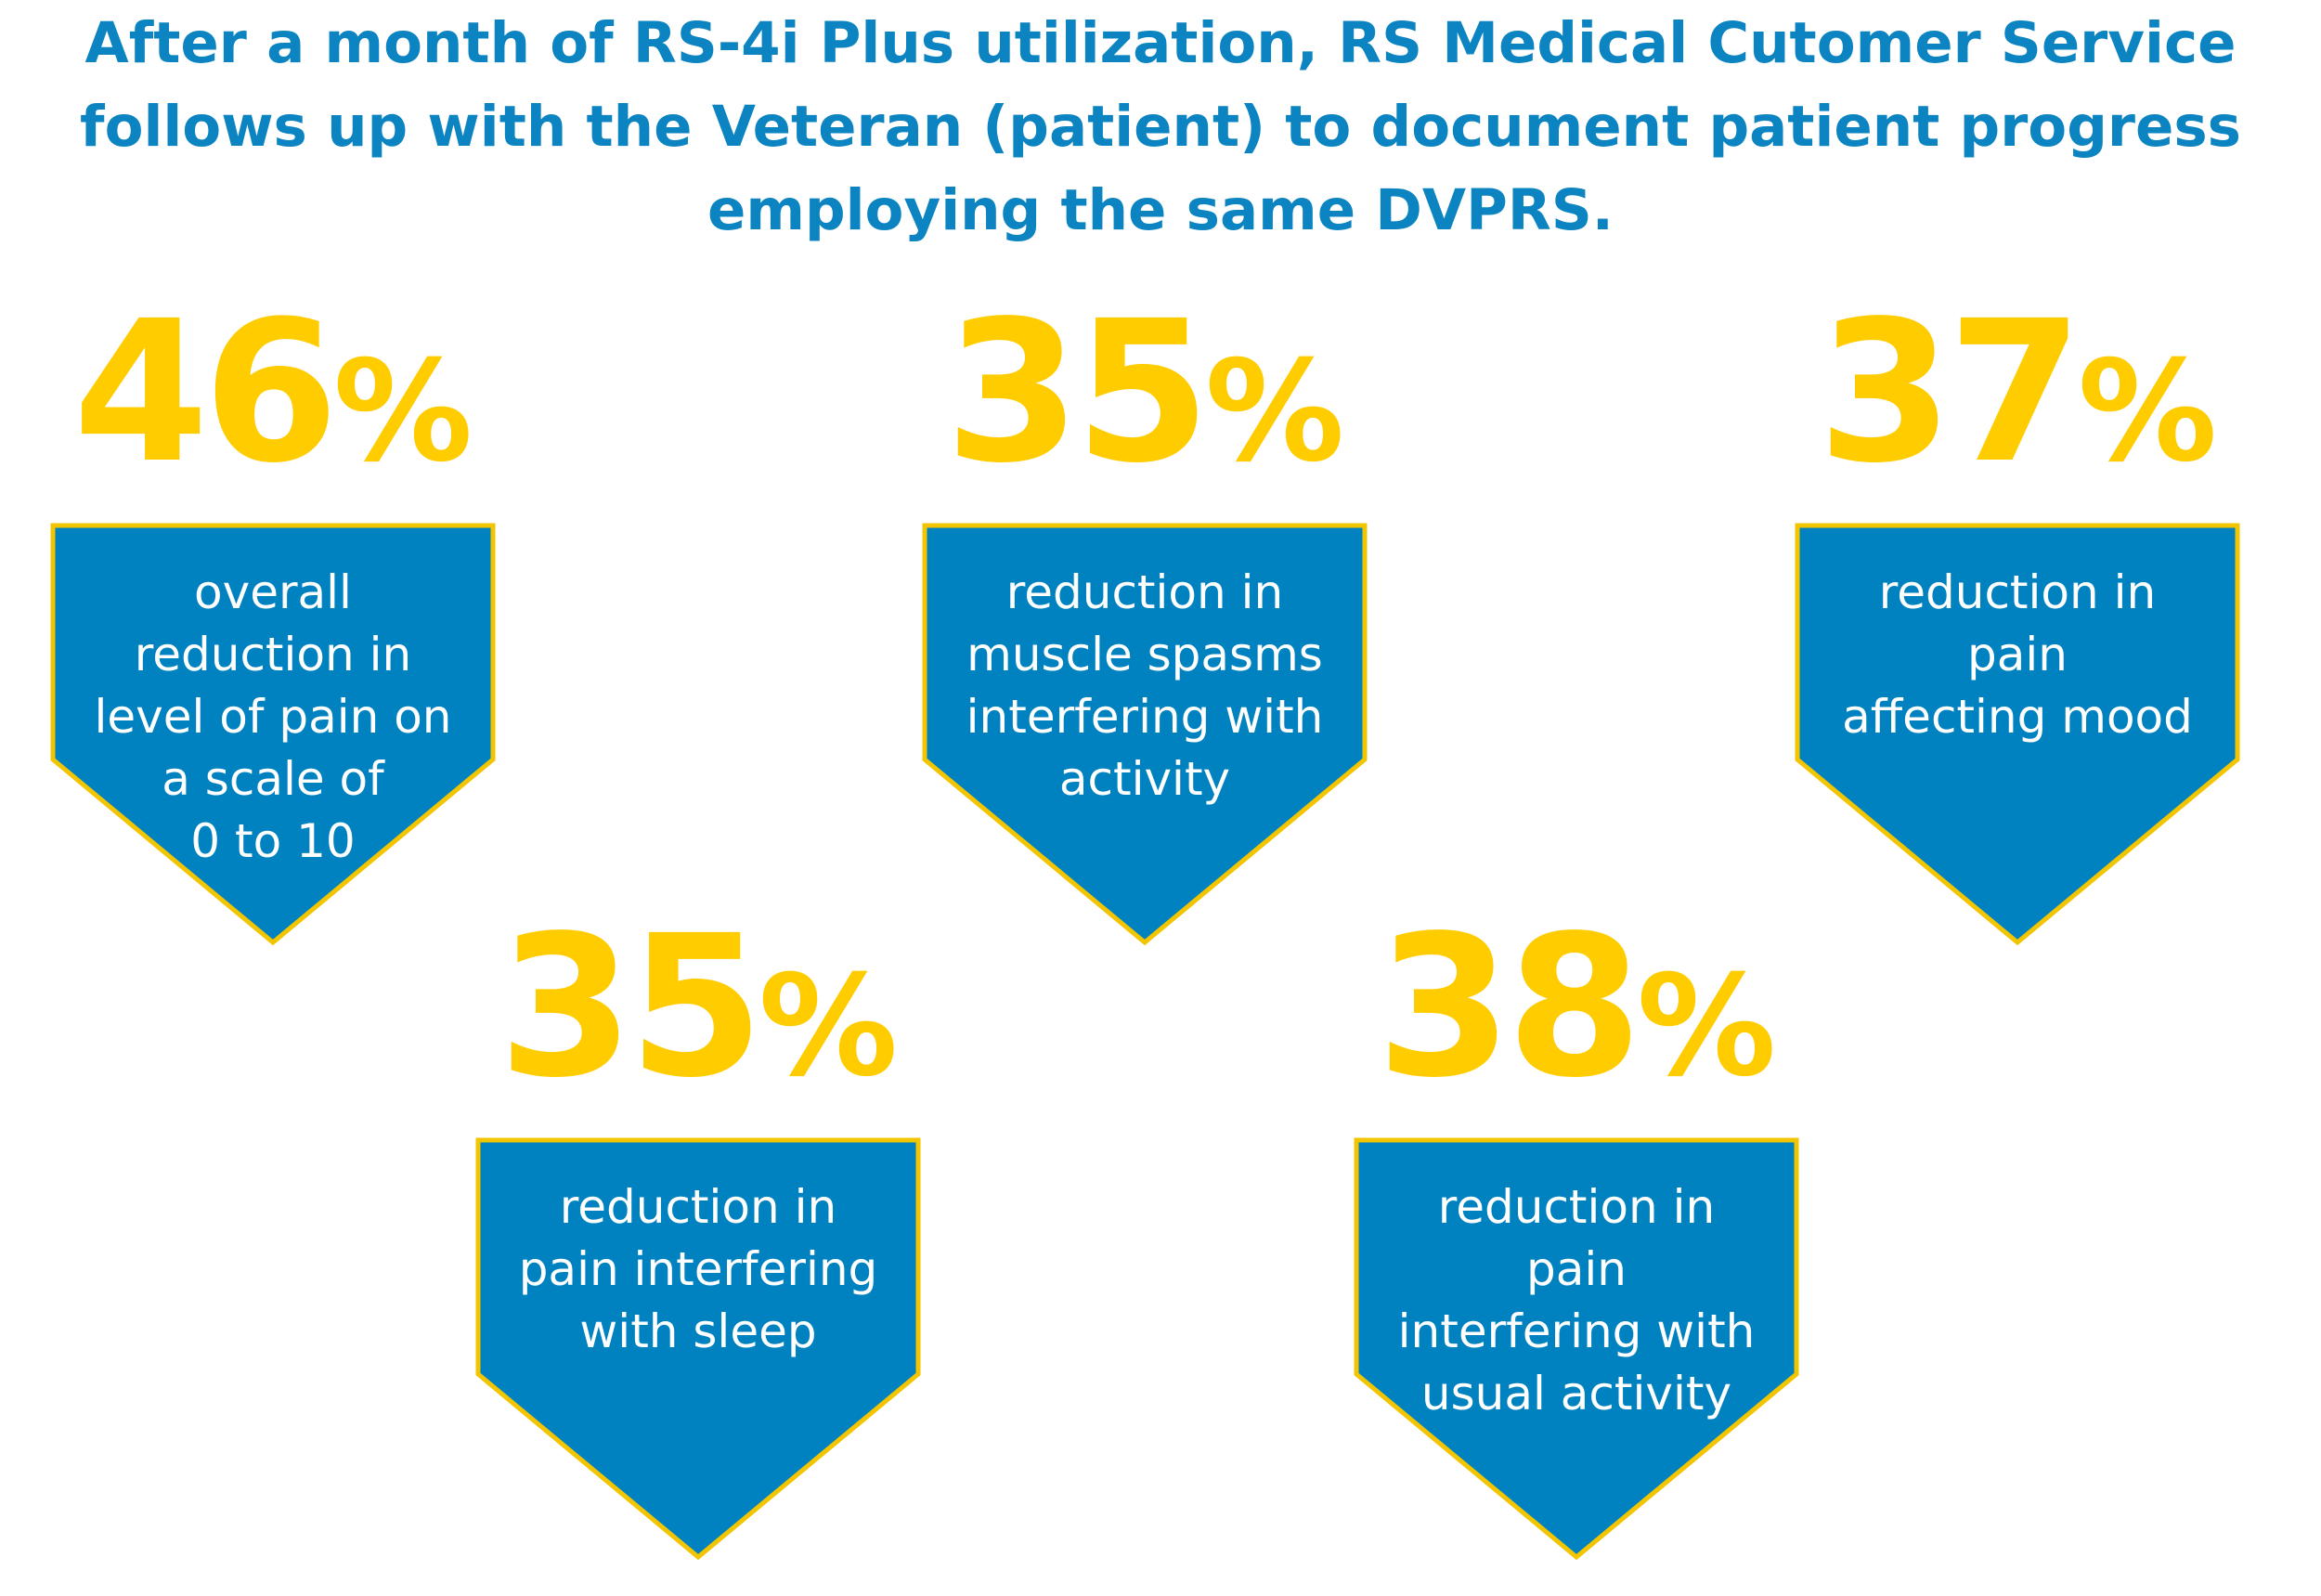 The height and width of the screenshot is (1596, 2321). Describe the element at coordinates (698, 1331) in the screenshot. I see `stat-label-line: with sleep` at that location.